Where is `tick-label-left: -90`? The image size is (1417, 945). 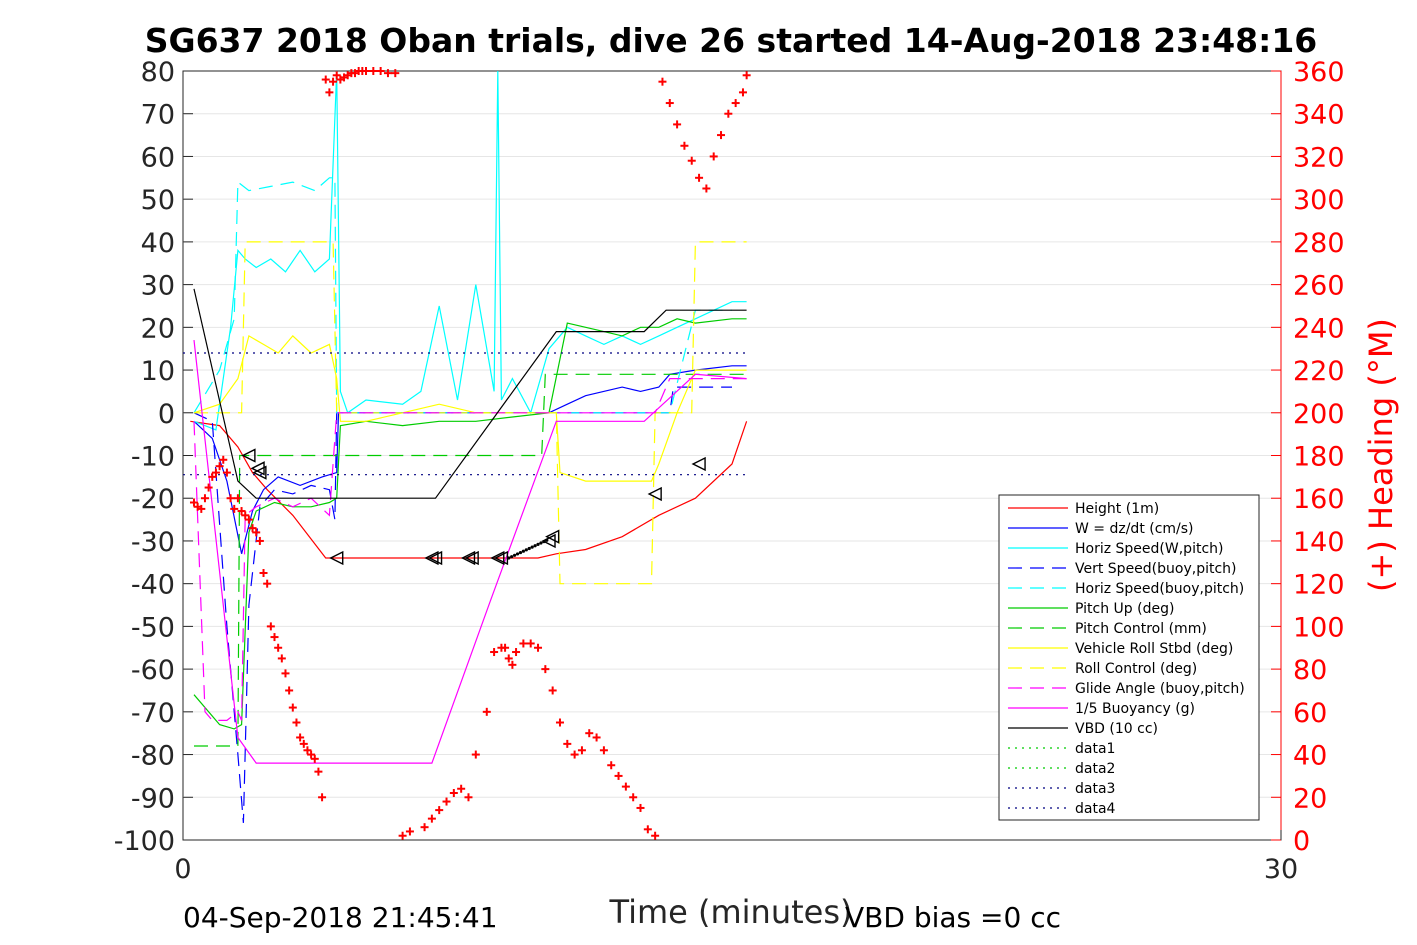 tick-label-left: -90 is located at coordinates (153, 798).